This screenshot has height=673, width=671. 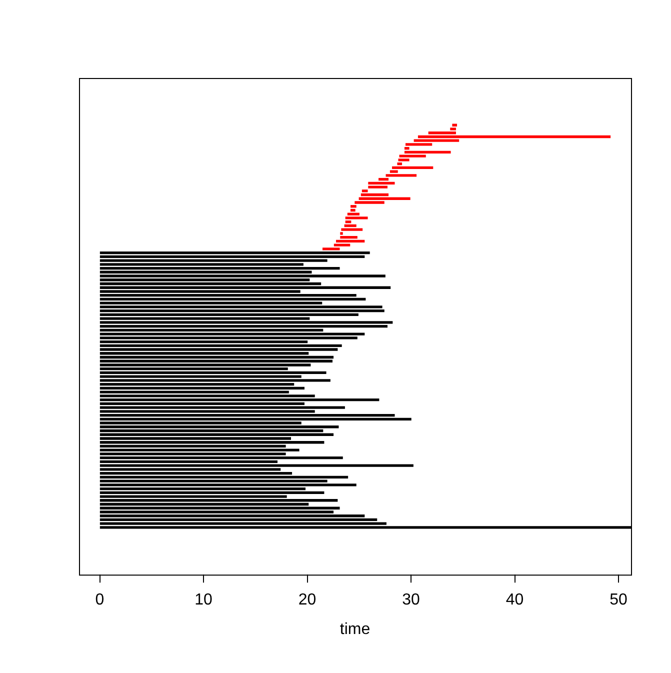 I want to click on x-tick-label: 40, so click(x=515, y=600).